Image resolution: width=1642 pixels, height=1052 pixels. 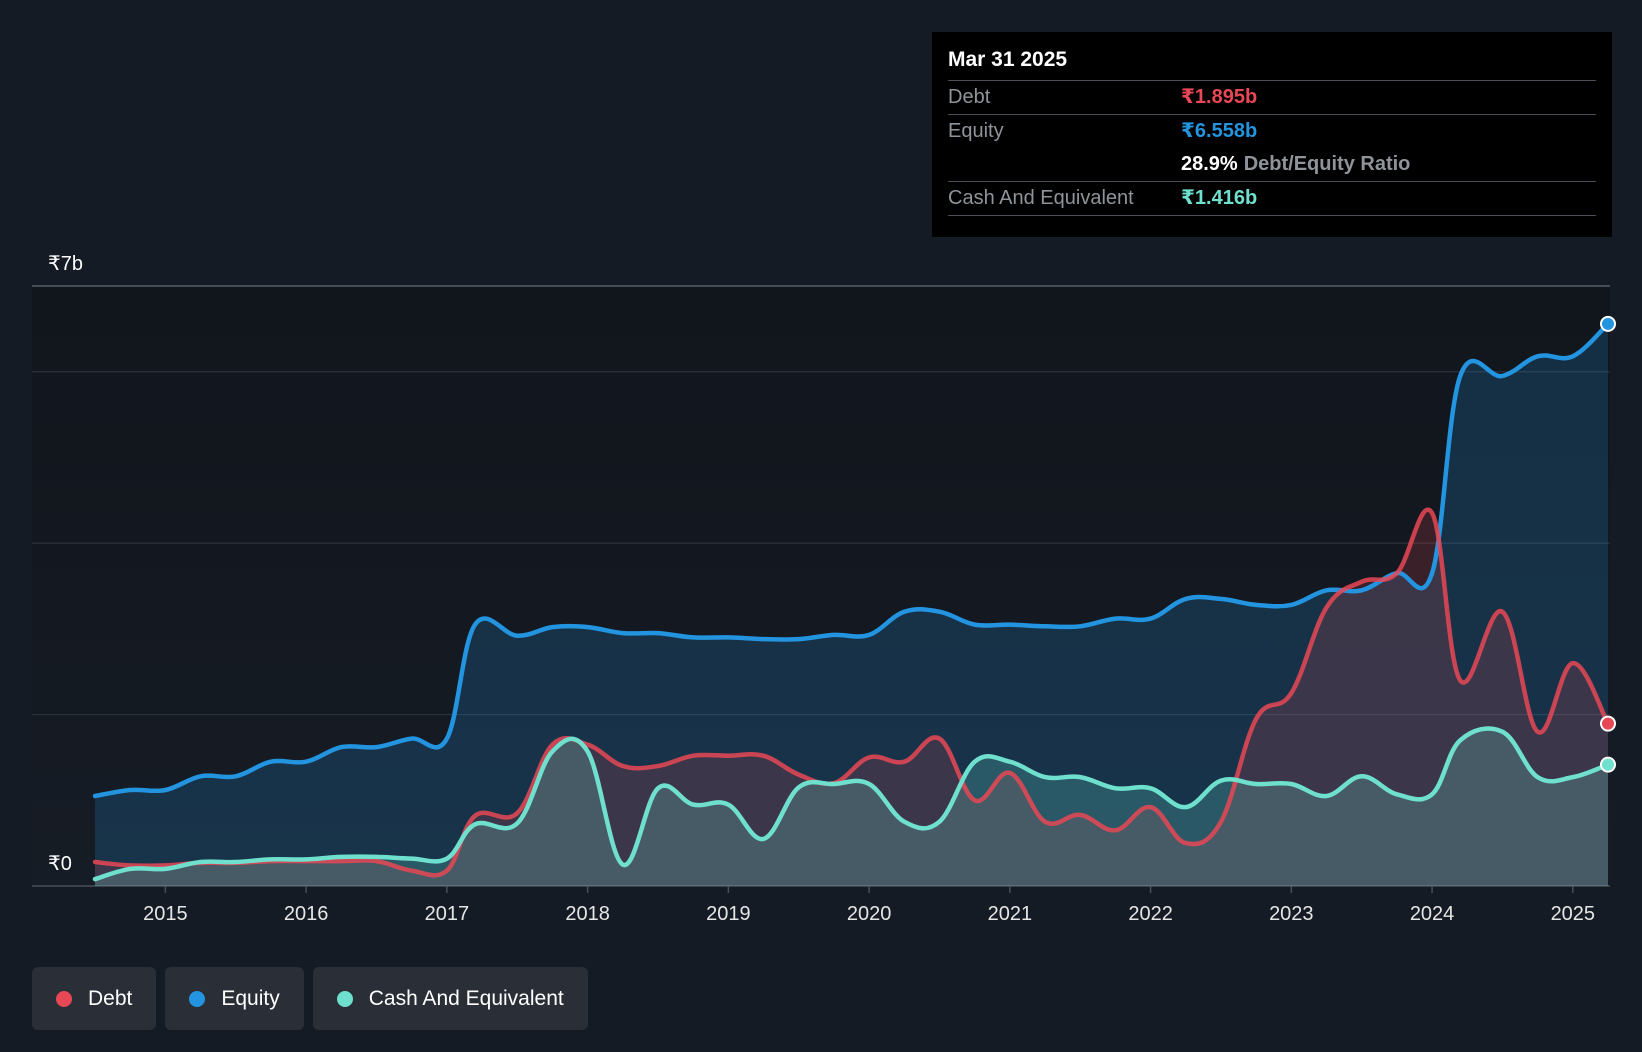 What do you see at coordinates (1272, 131) in the screenshot?
I see `tooltip-equity-row: Equity ₹6.558b` at bounding box center [1272, 131].